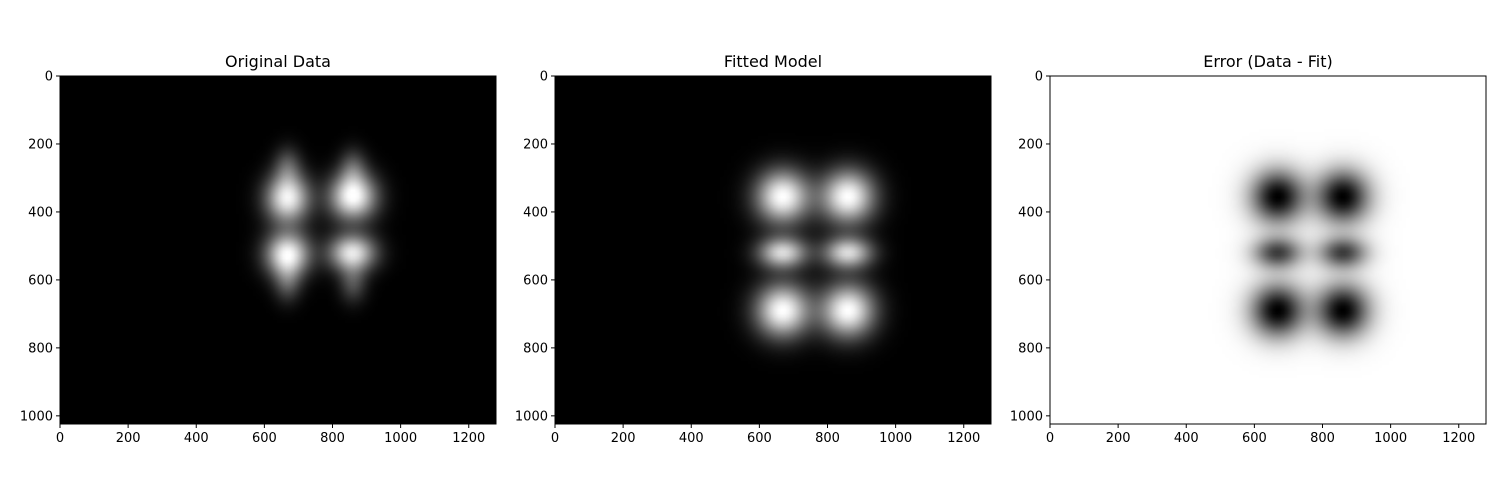 The width and height of the screenshot is (1500, 500). Describe the element at coordinates (1267, 61) in the screenshot. I see `subplot-title: Error (Data - Fit)` at that location.